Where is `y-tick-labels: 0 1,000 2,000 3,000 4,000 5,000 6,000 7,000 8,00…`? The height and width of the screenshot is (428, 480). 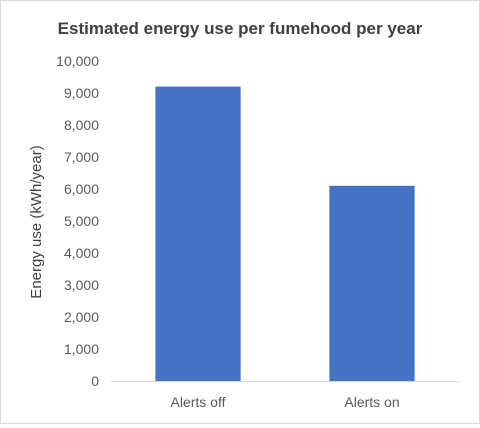
y-tick-labels: 0 1,000 2,000 3,000 4,000 5,000 6,000 7,000 8,00… is located at coordinates (77, 221).